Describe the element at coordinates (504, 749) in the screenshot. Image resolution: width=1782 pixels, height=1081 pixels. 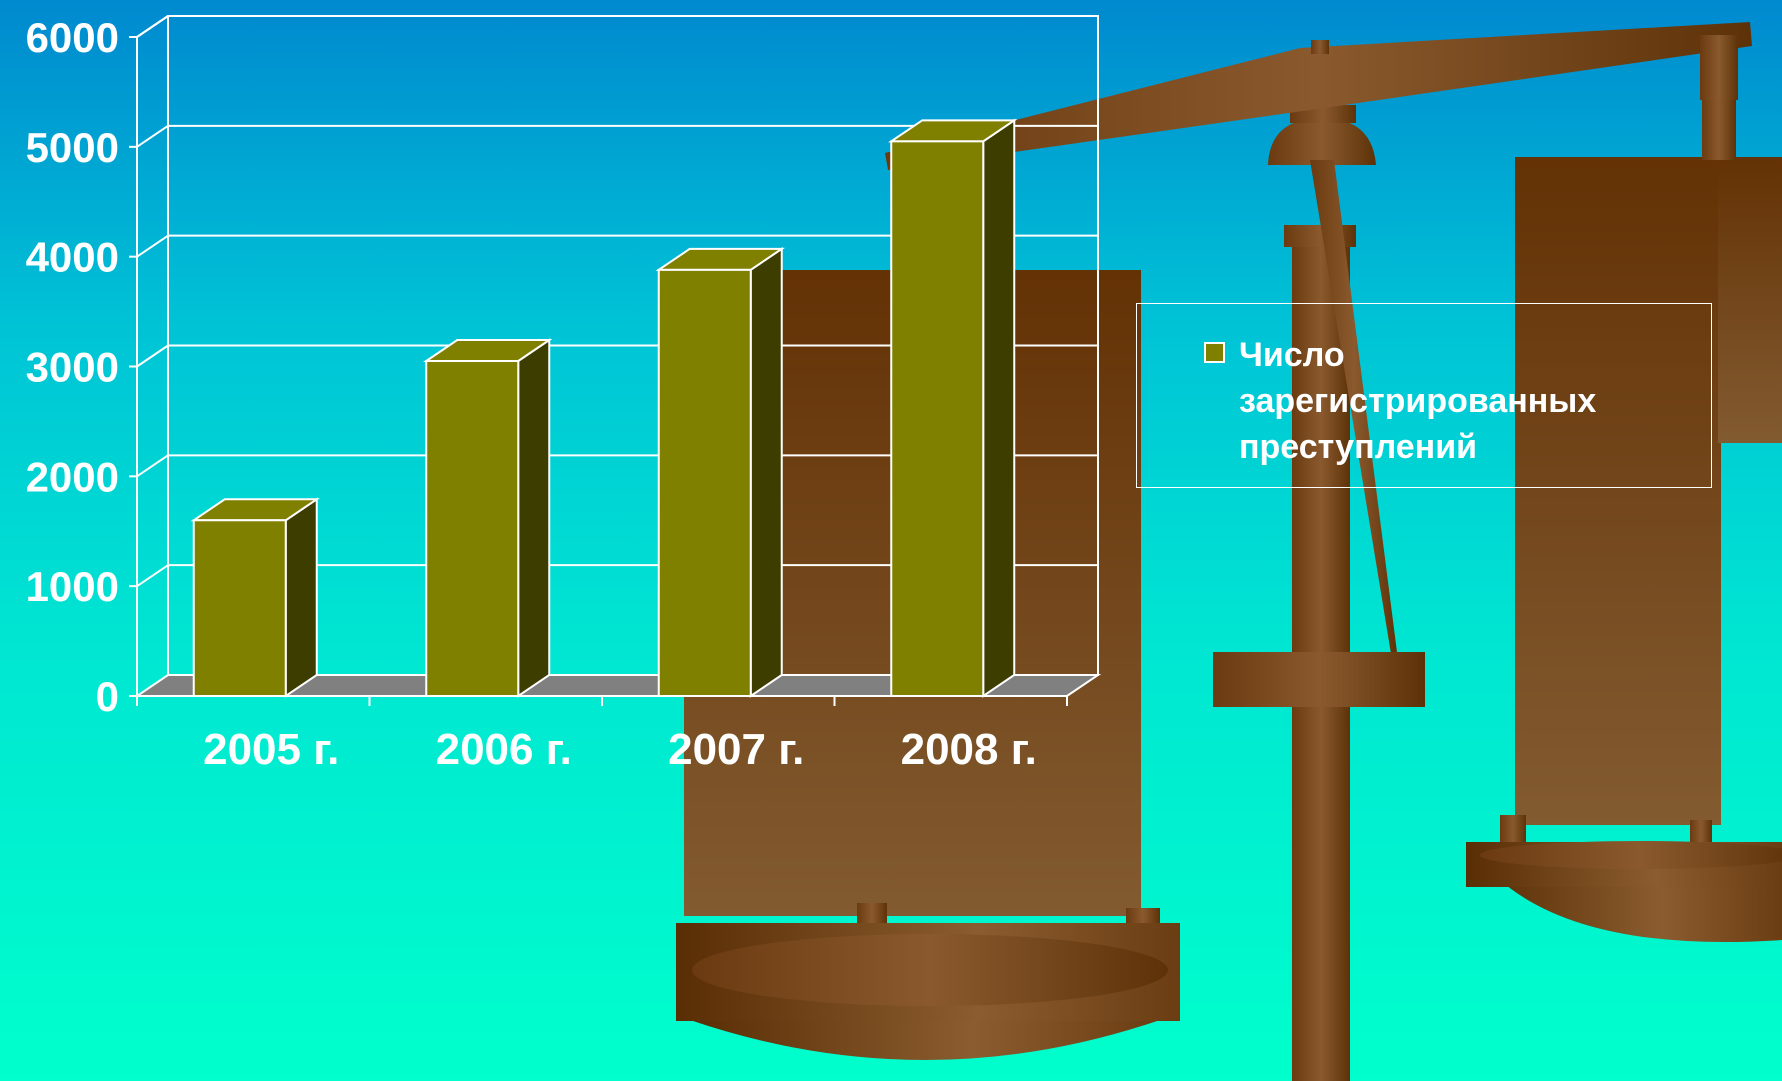
I see `x-tick-label: 2006 г.` at that location.